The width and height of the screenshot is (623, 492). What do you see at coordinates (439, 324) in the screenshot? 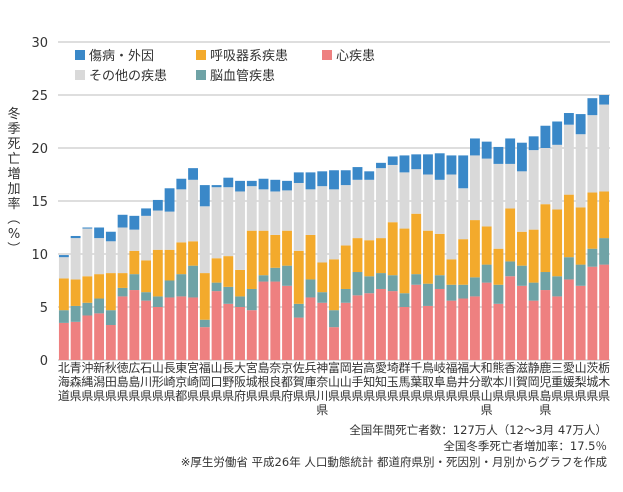
I see `bar-segment-32-心疾患` at bounding box center [439, 324].